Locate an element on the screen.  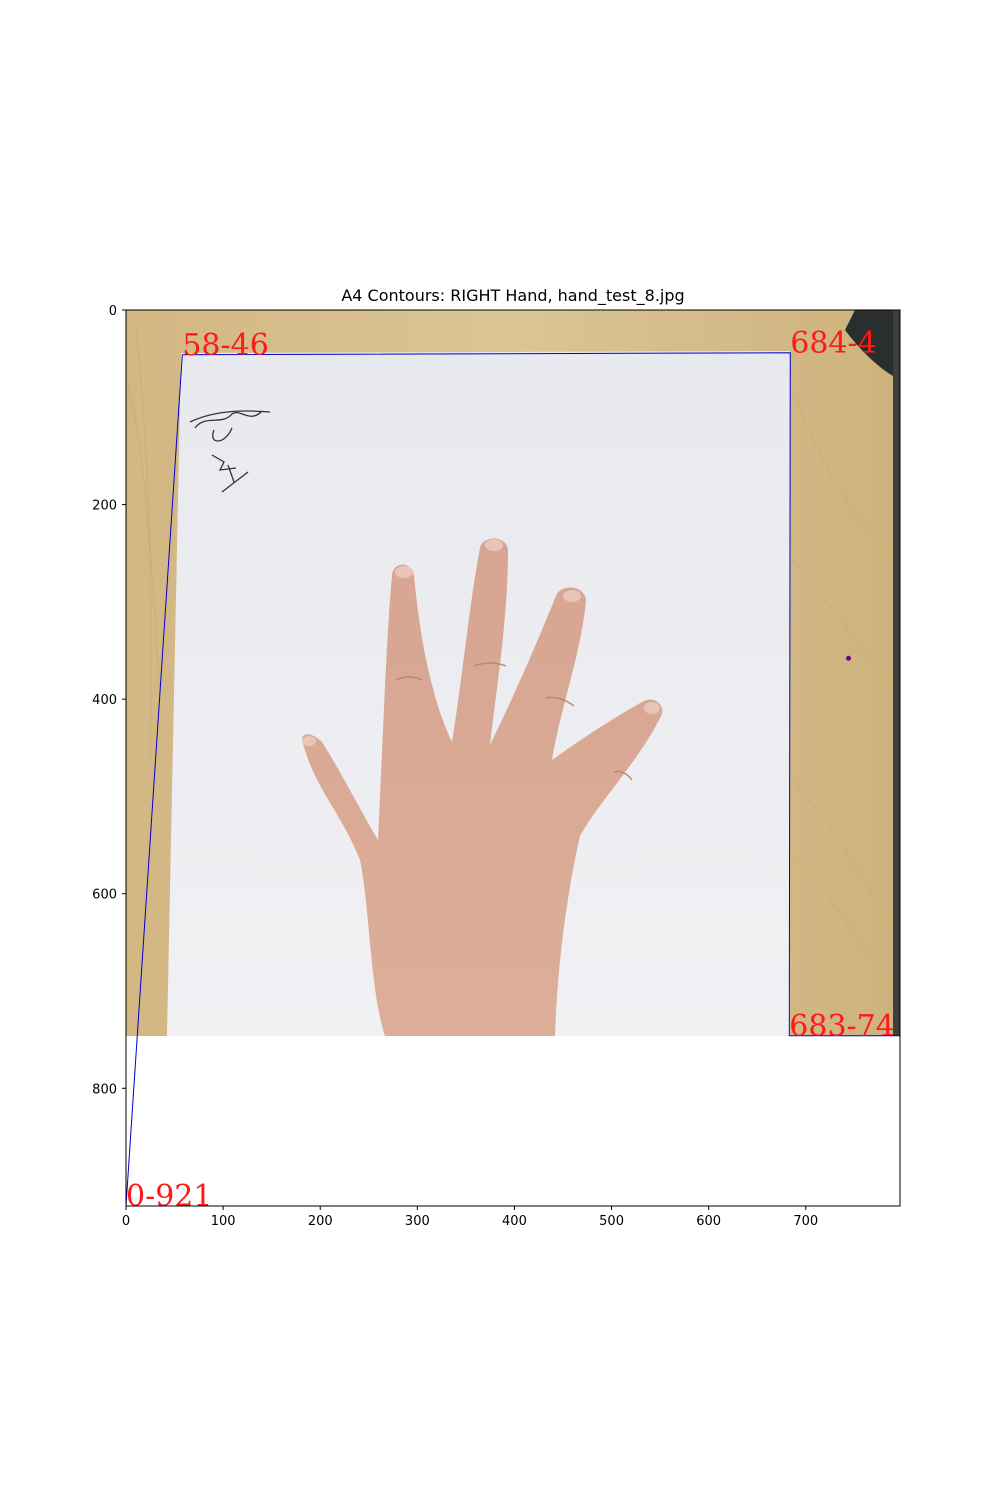
x-tick-label: 600 is located at coordinates (708, 1221).